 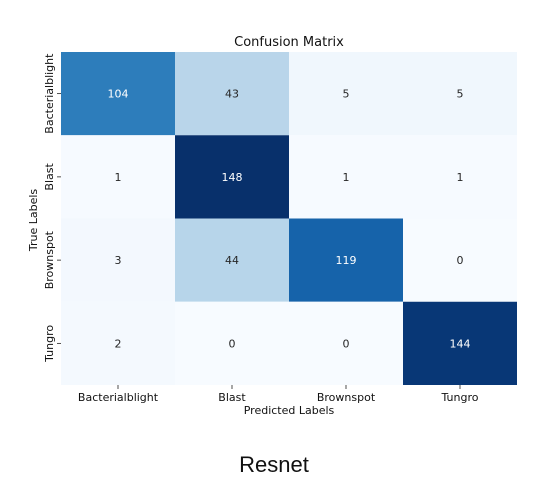 I want to click on cell-value-label-2-2: 119, so click(x=346, y=260).